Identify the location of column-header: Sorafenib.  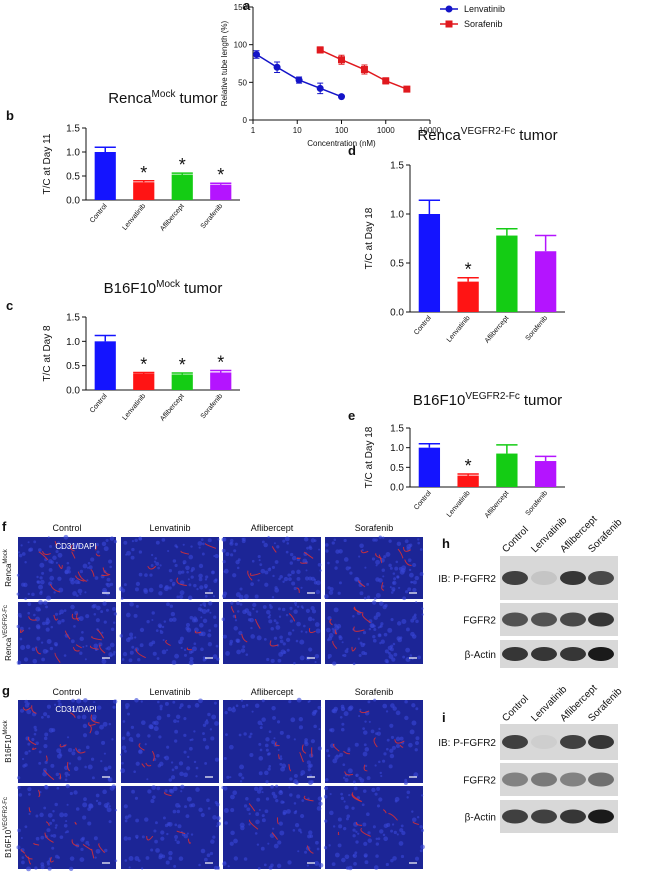
(374, 692).